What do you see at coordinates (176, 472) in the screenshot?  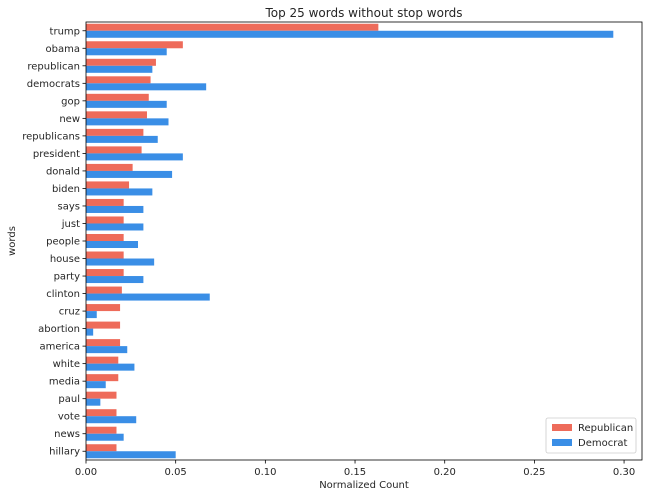 I see `x-tick-label: 0.05` at bounding box center [176, 472].